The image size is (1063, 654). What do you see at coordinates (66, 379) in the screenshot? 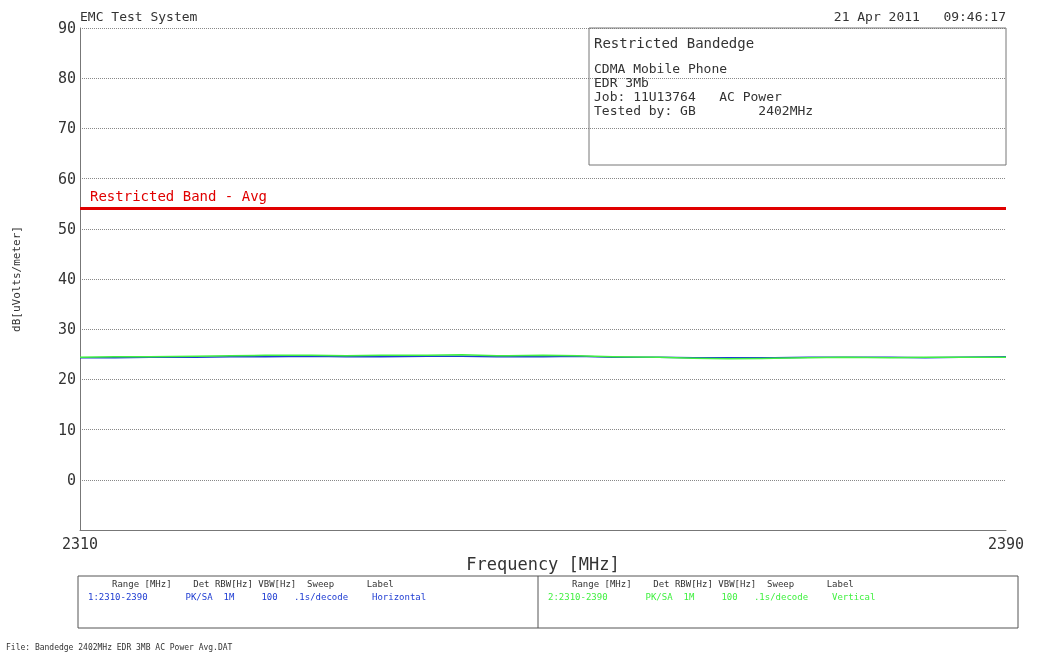
I see `y-tick-label: 20` at bounding box center [66, 379].